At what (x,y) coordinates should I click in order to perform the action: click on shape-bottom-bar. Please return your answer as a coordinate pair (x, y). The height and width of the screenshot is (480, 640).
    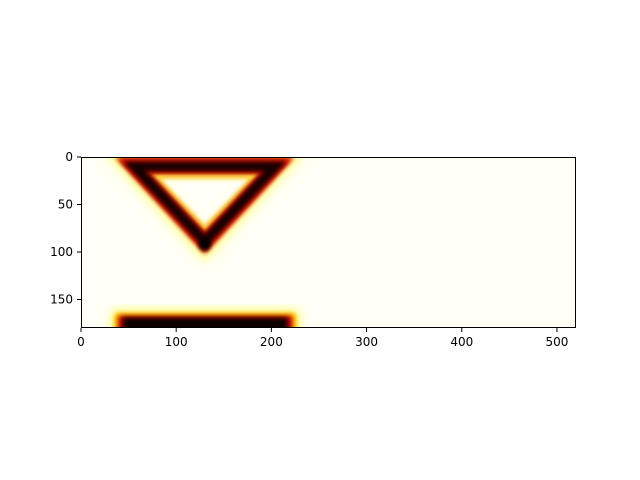
    Looking at the image, I should click on (205, 318).